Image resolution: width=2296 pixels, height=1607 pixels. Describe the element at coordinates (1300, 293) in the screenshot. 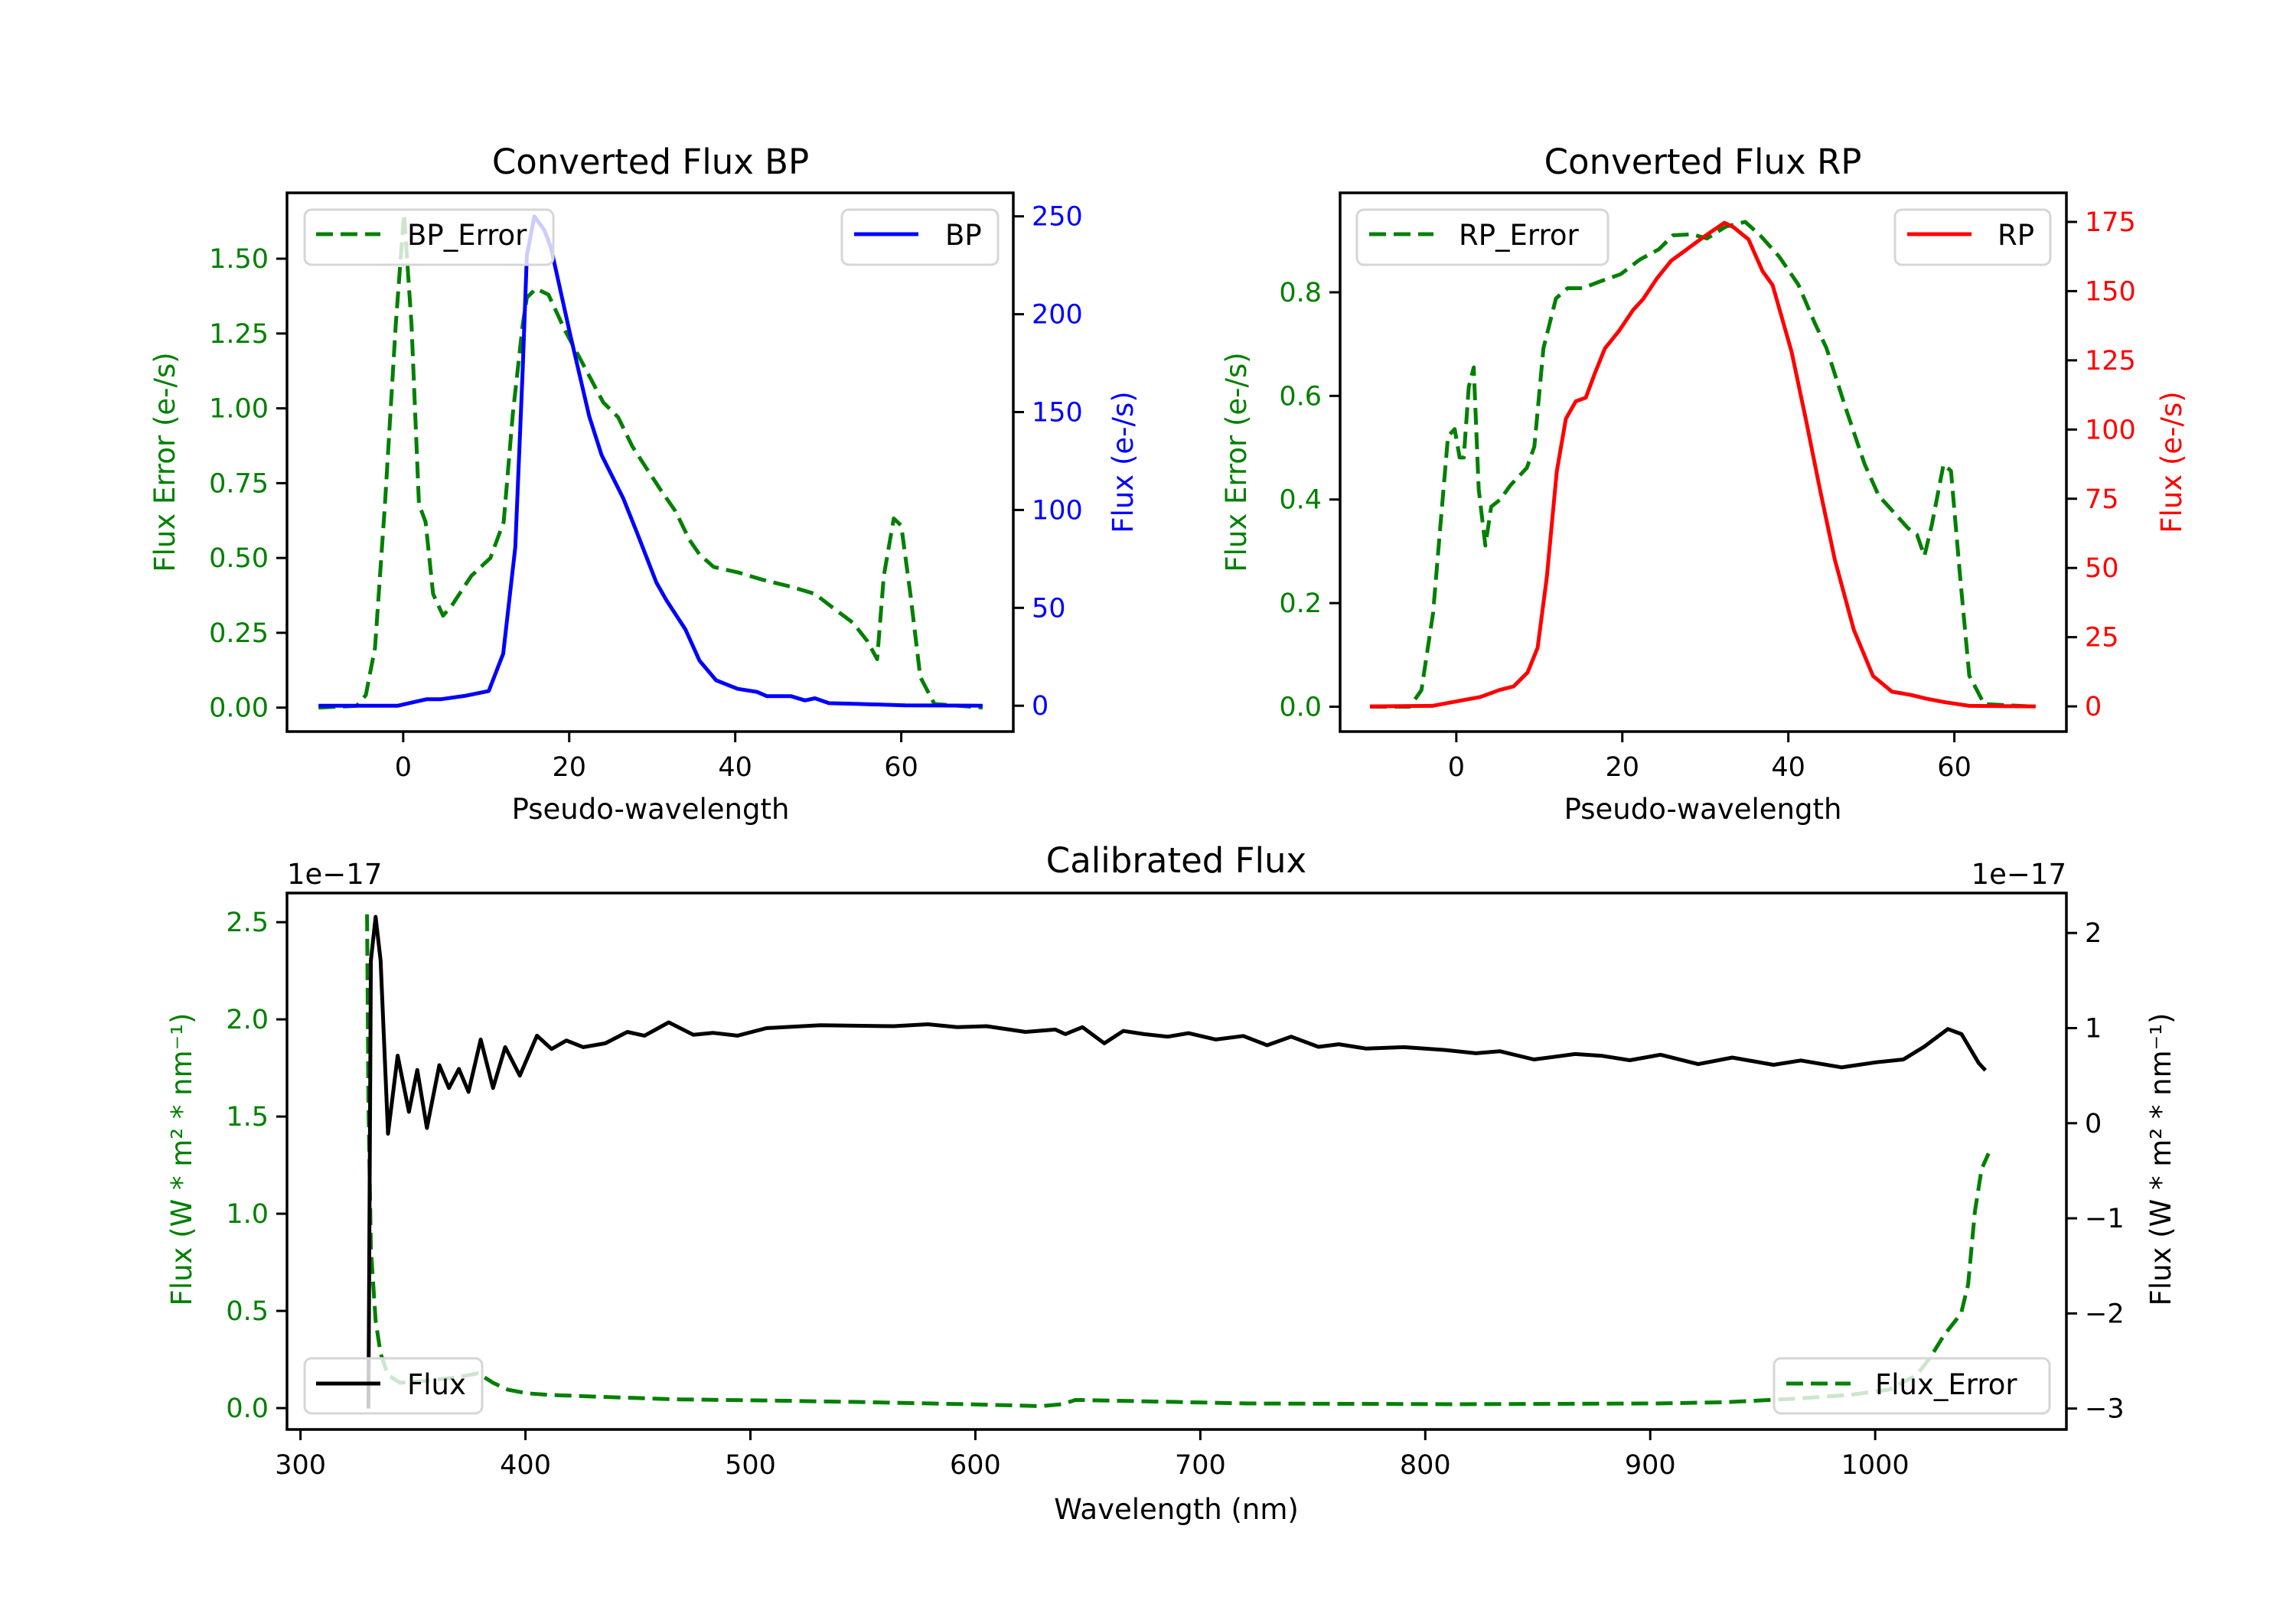

I see `rp-ytick-left-label: 0.8` at that location.